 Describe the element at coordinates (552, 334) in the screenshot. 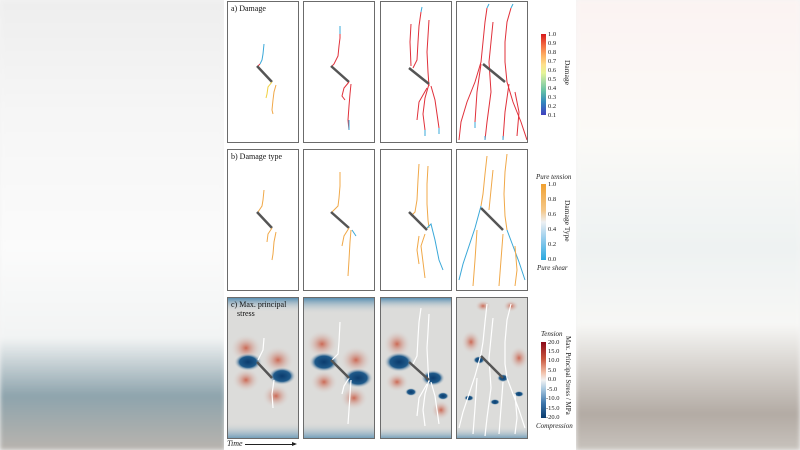

I see `colorbar-top-label: Tension` at that location.